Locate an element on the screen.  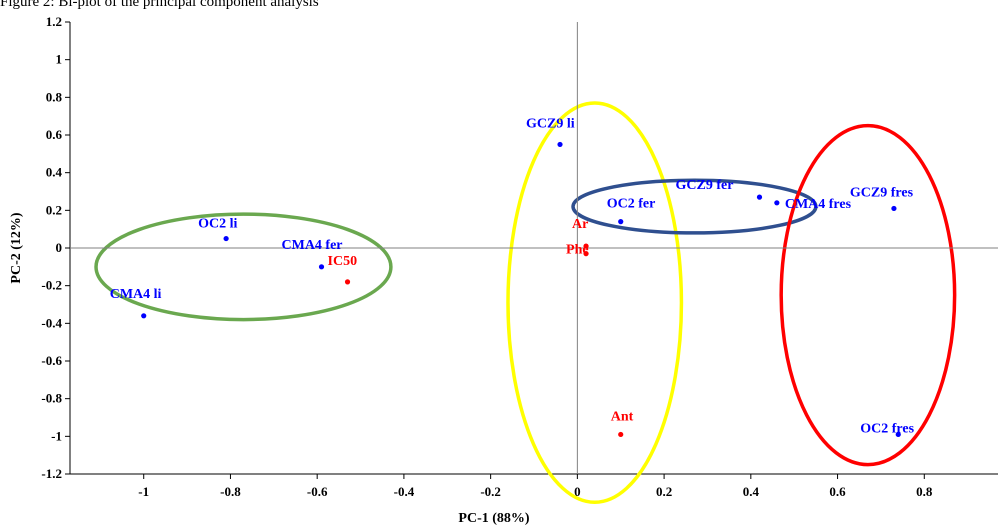
point-label: Phe is located at coordinates (577, 250).